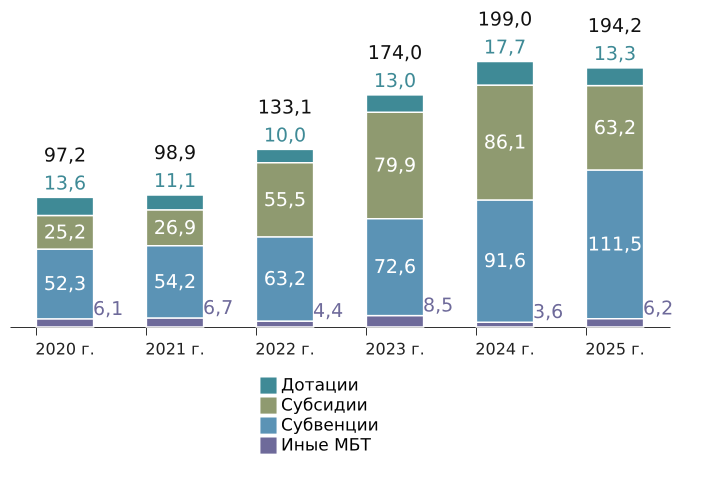 This screenshot has height=503, width=702. I want to click on data-label: 55,5, so click(285, 199).